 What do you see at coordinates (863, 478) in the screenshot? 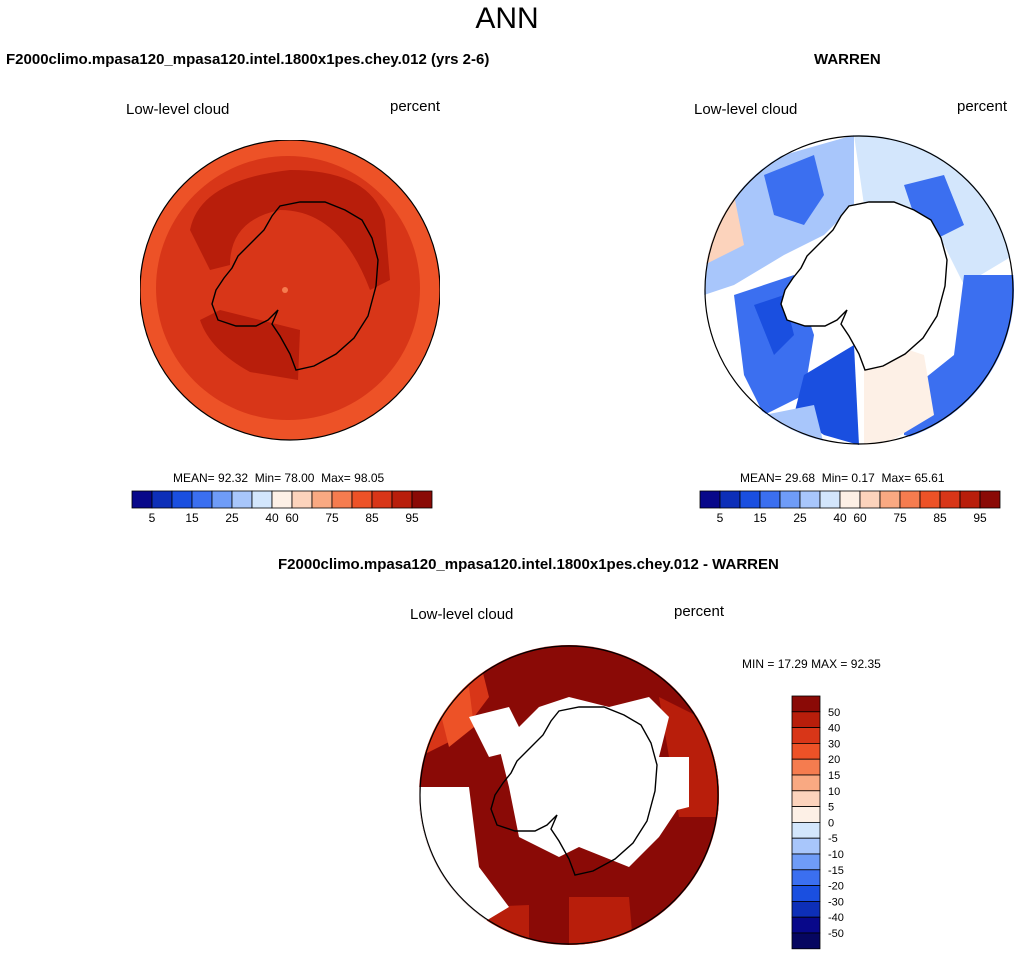
I see `panel2-min-value: 0.17` at bounding box center [863, 478].